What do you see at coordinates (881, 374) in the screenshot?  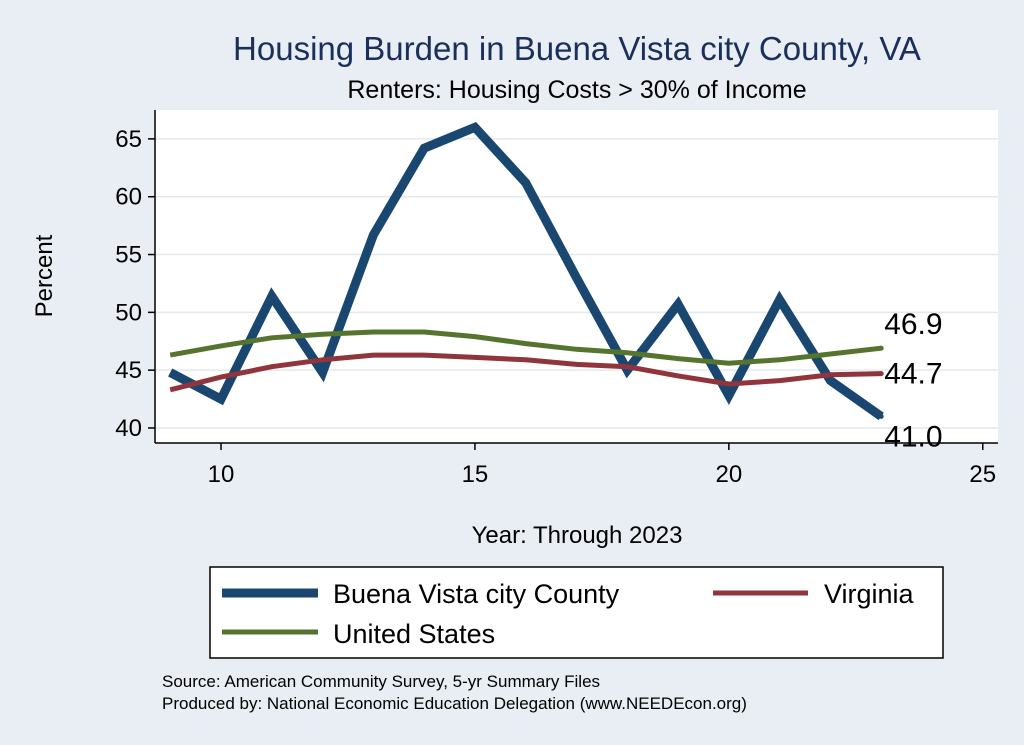 I see `series-end-point-virginia` at bounding box center [881, 374].